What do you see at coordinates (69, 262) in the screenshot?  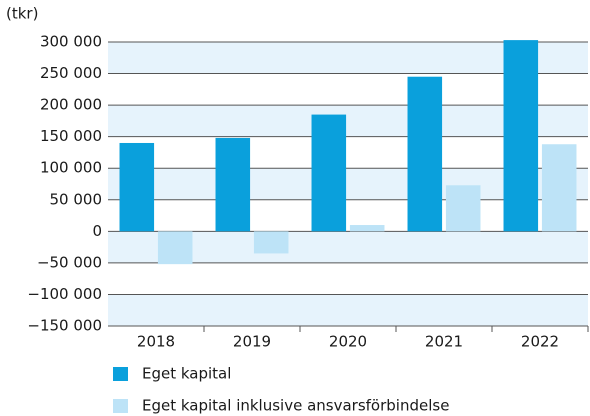 I see `y-tick-label: −50 000` at bounding box center [69, 262].